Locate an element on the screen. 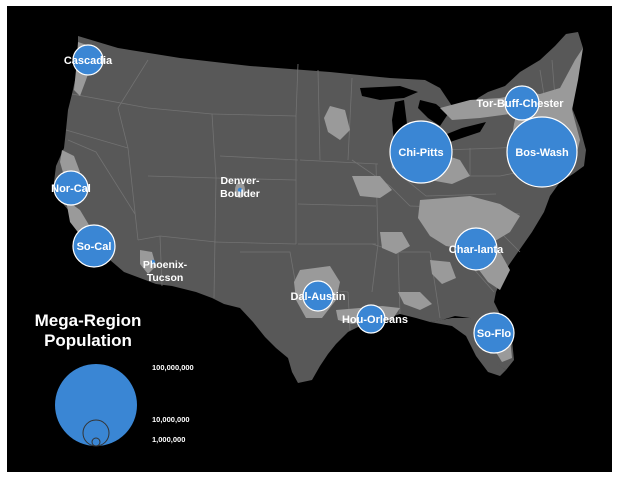 The image size is (620, 479). legend-label-10m: 10,000,000 is located at coordinates (171, 419).